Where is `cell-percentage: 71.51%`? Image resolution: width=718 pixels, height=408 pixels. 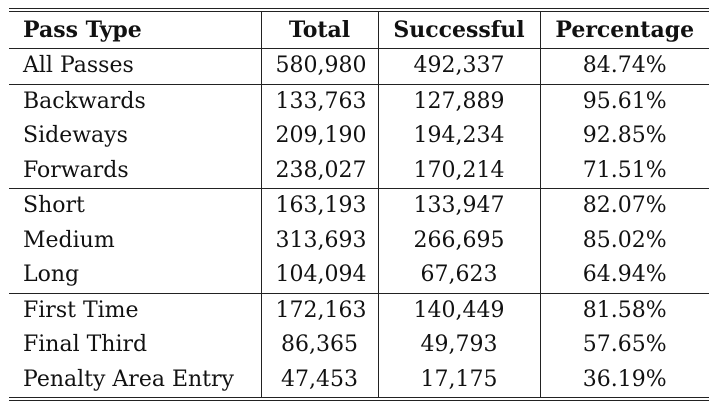
cell-percentage: 71.51% is located at coordinates (624, 171).